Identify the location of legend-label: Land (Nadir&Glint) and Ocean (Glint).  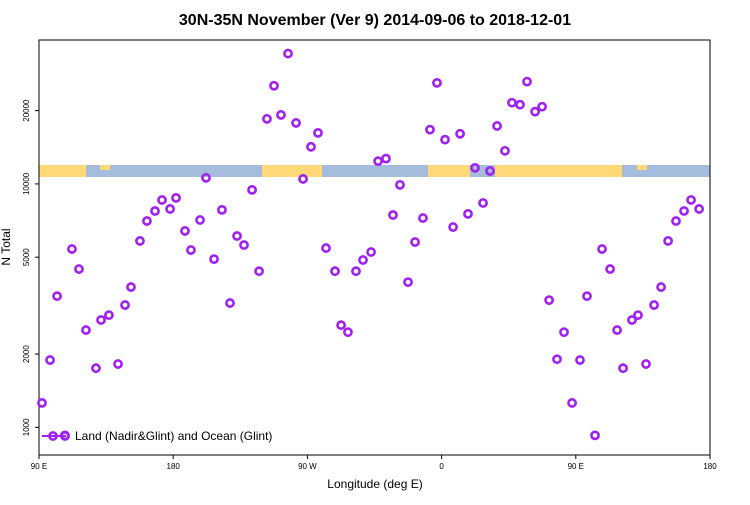
(173, 436).